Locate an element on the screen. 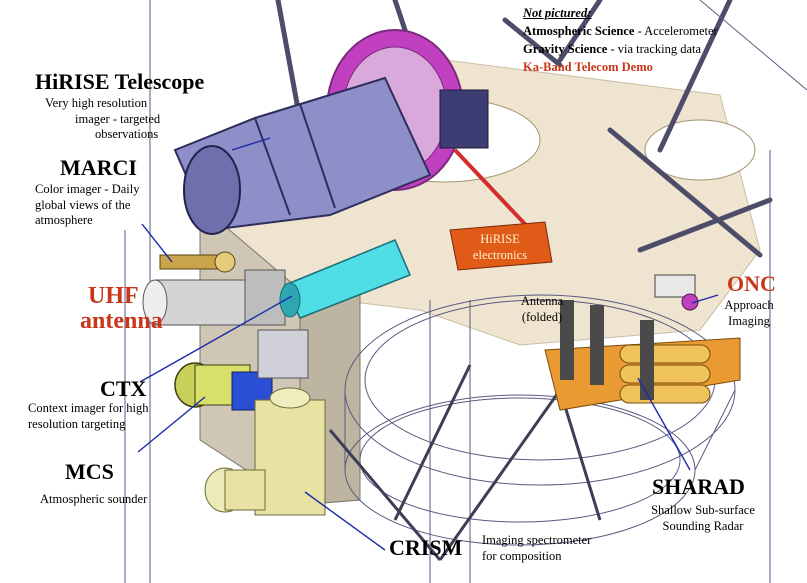  ka-band-label: Ka-Band Telecom Demo is located at coordinates (588, 67).